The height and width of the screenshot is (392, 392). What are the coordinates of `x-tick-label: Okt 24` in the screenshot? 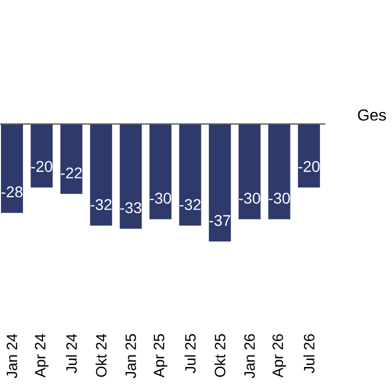 It's located at (101, 355).